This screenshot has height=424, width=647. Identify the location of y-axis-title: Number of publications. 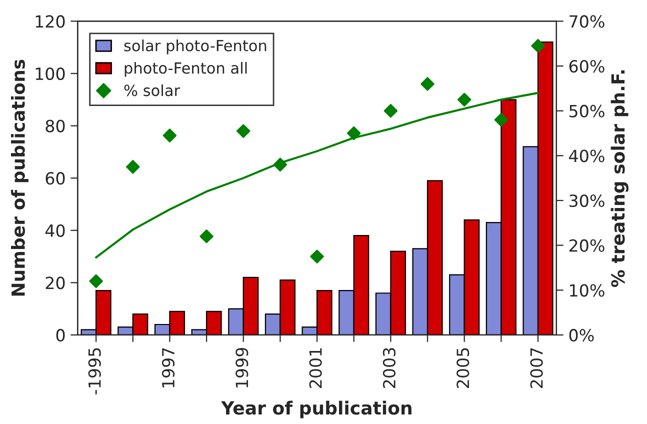
(19, 178).